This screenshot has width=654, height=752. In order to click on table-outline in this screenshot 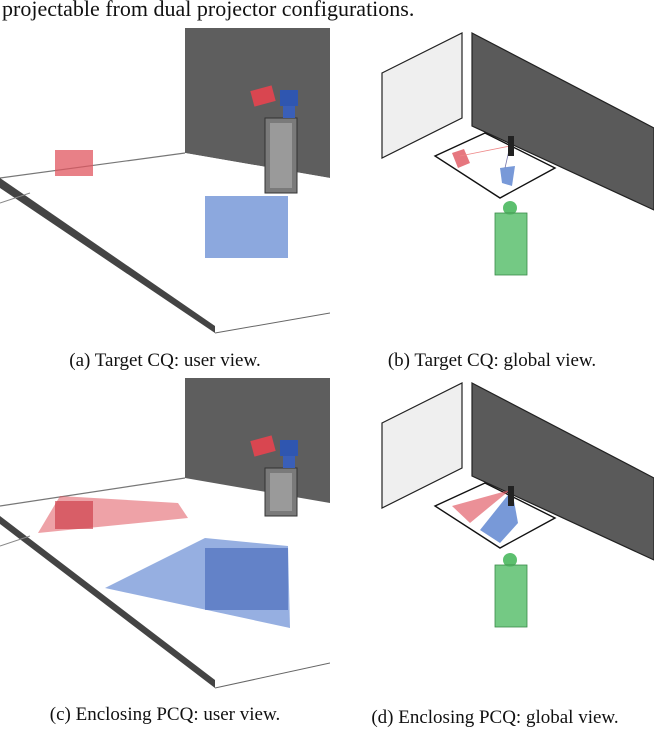, I will do `click(495, 165)`.